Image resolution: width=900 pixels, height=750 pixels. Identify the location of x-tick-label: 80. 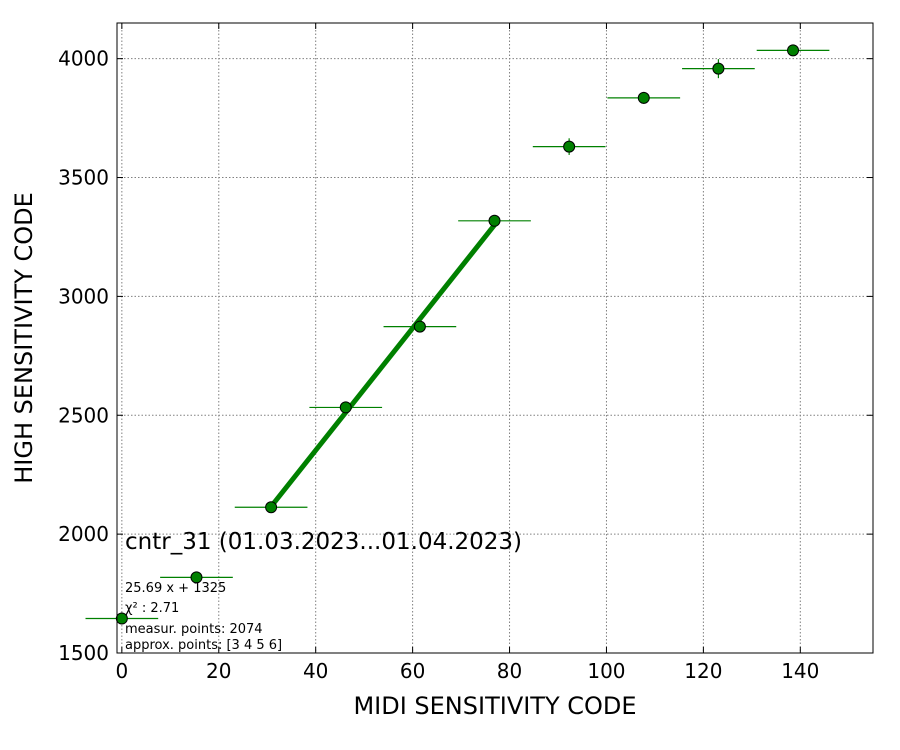
(509, 671).